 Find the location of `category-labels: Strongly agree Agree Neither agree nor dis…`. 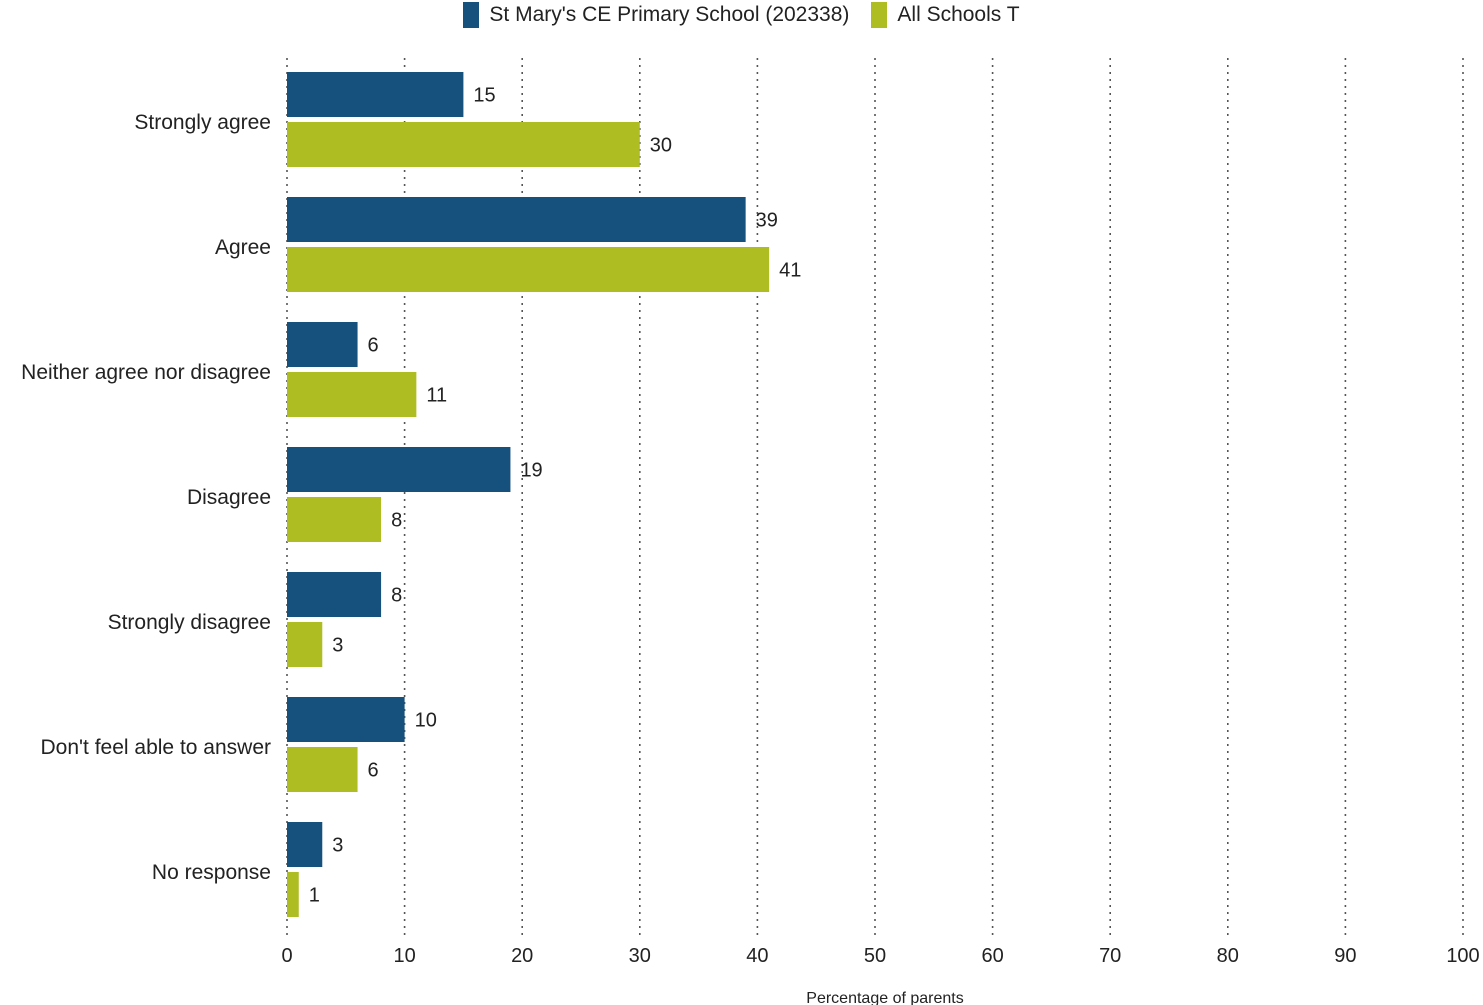

category-labels: Strongly agree Agree Neither agree nor dis… is located at coordinates (146, 497).